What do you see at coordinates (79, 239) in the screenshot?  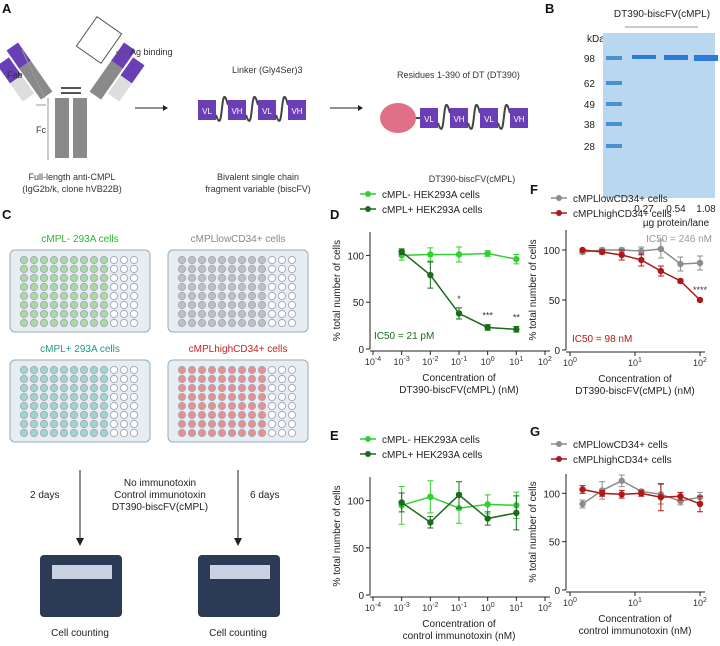 I see `plate-label: cMPL- 293A cells` at bounding box center [79, 239].